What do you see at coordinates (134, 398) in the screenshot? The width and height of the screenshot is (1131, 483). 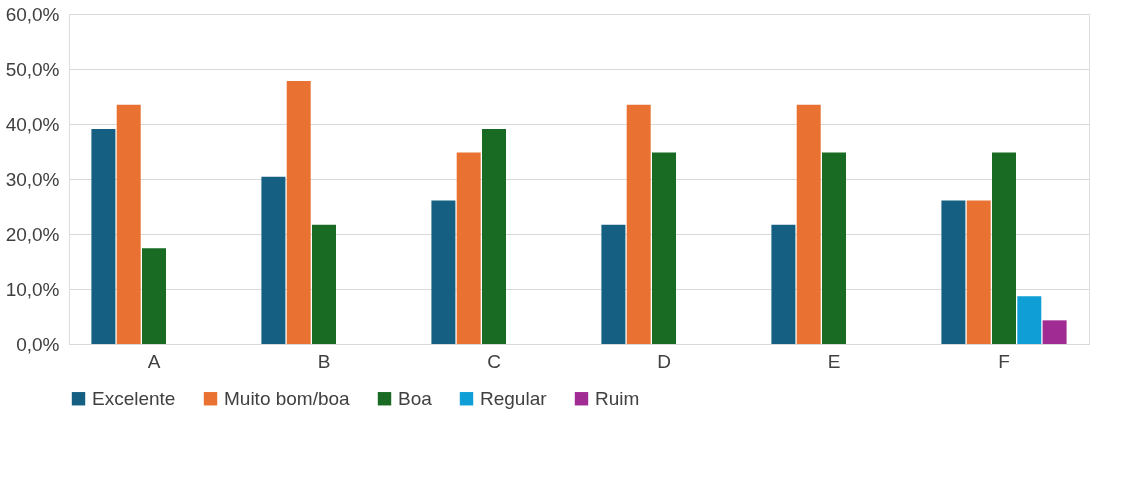 I see `legend-label: Excelente` at bounding box center [134, 398].